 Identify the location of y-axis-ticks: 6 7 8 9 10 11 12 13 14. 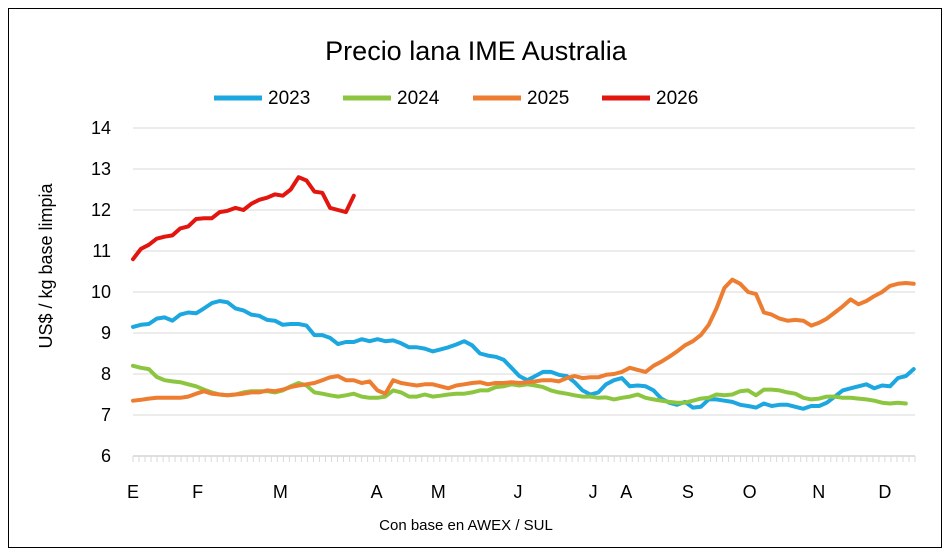
(101, 292).